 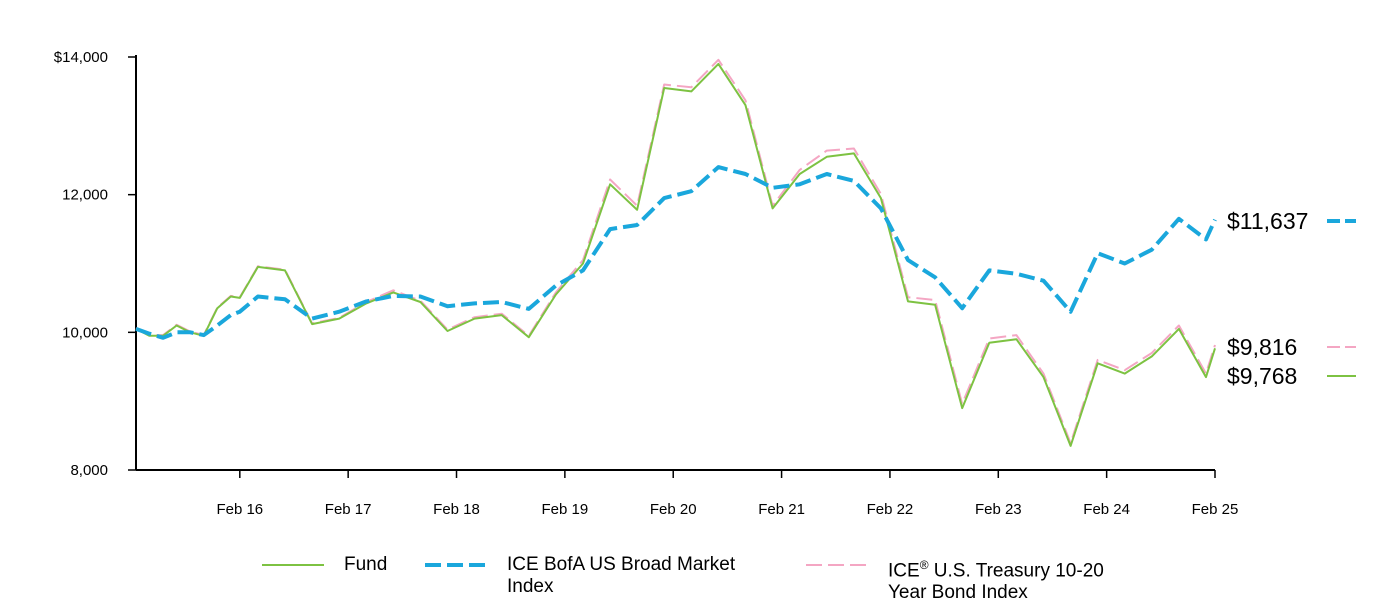 I want to click on x-tick-label: Feb 25, so click(x=1215, y=509).